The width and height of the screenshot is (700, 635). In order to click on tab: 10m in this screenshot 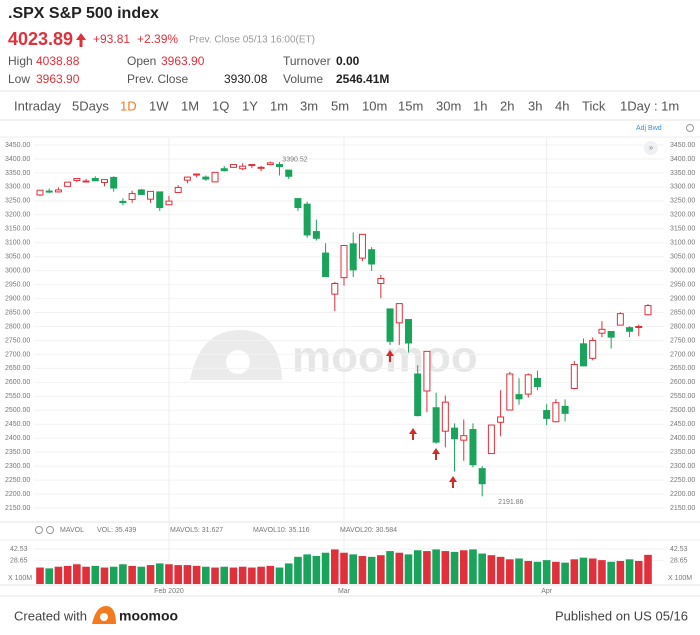, I will do `click(374, 105)`.